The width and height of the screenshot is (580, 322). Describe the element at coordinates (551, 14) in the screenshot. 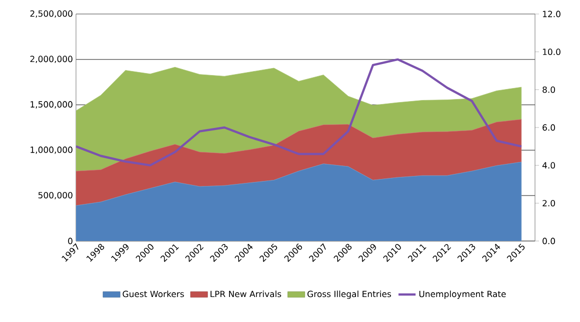

I see `y2-tick-label: 12.0` at that location.